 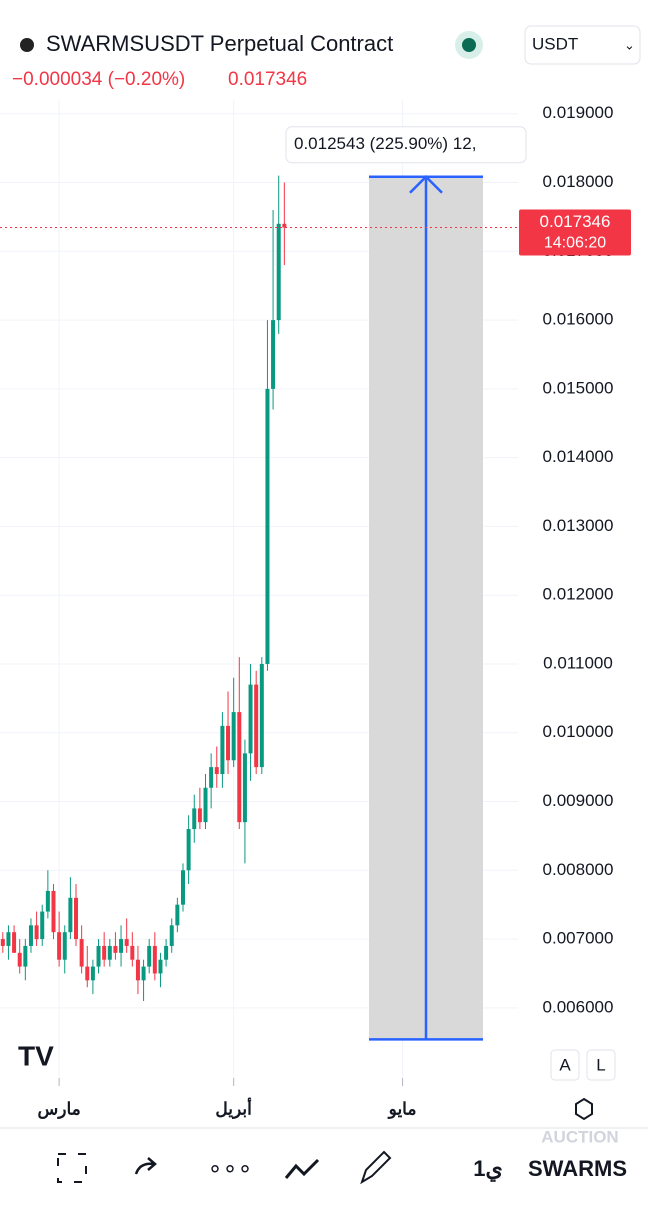 I want to click on redo-icon, so click(x=145, y=1166).